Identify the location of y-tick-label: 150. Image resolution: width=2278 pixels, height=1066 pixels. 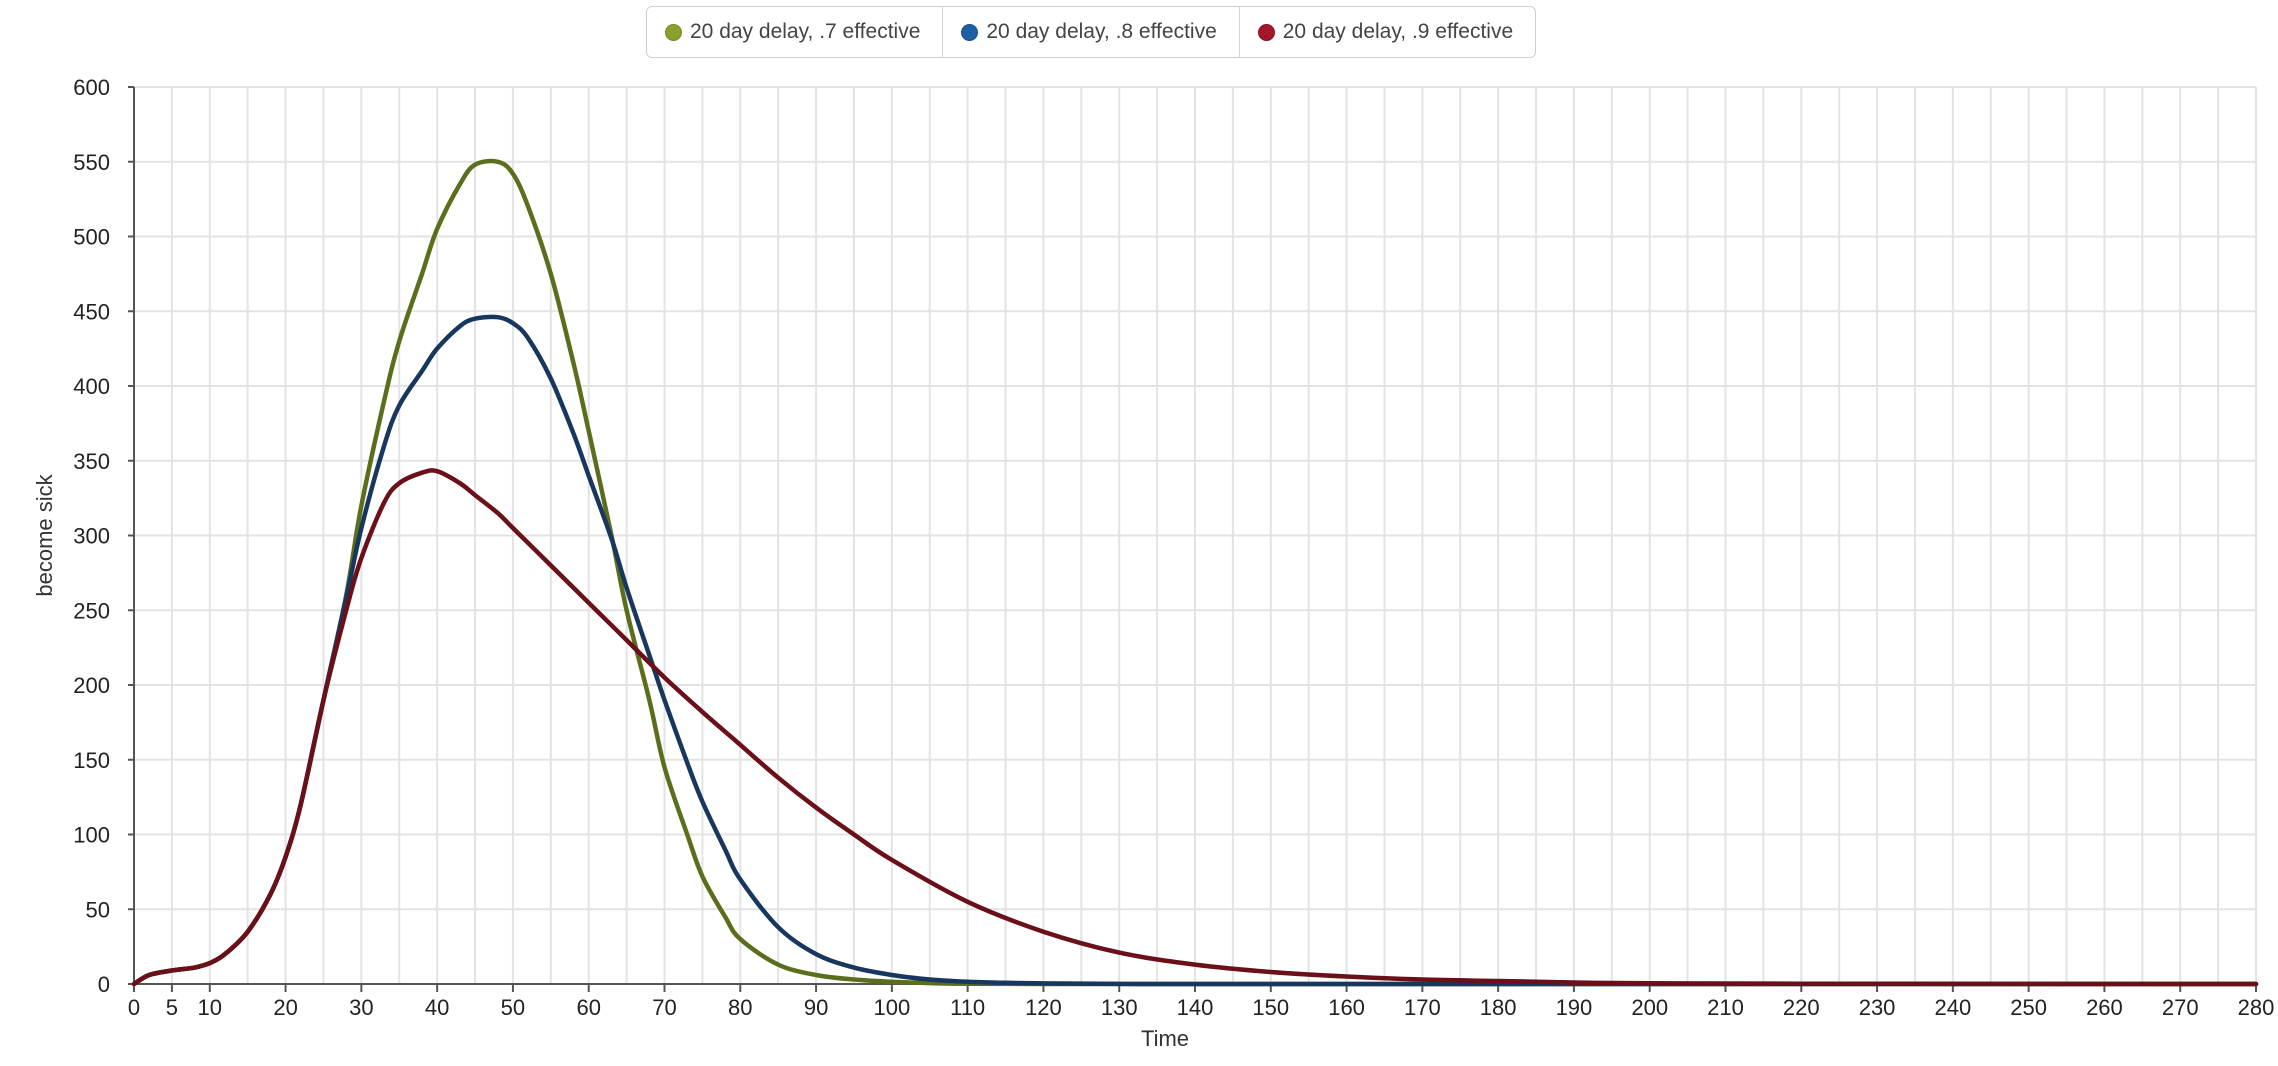
(91, 760).